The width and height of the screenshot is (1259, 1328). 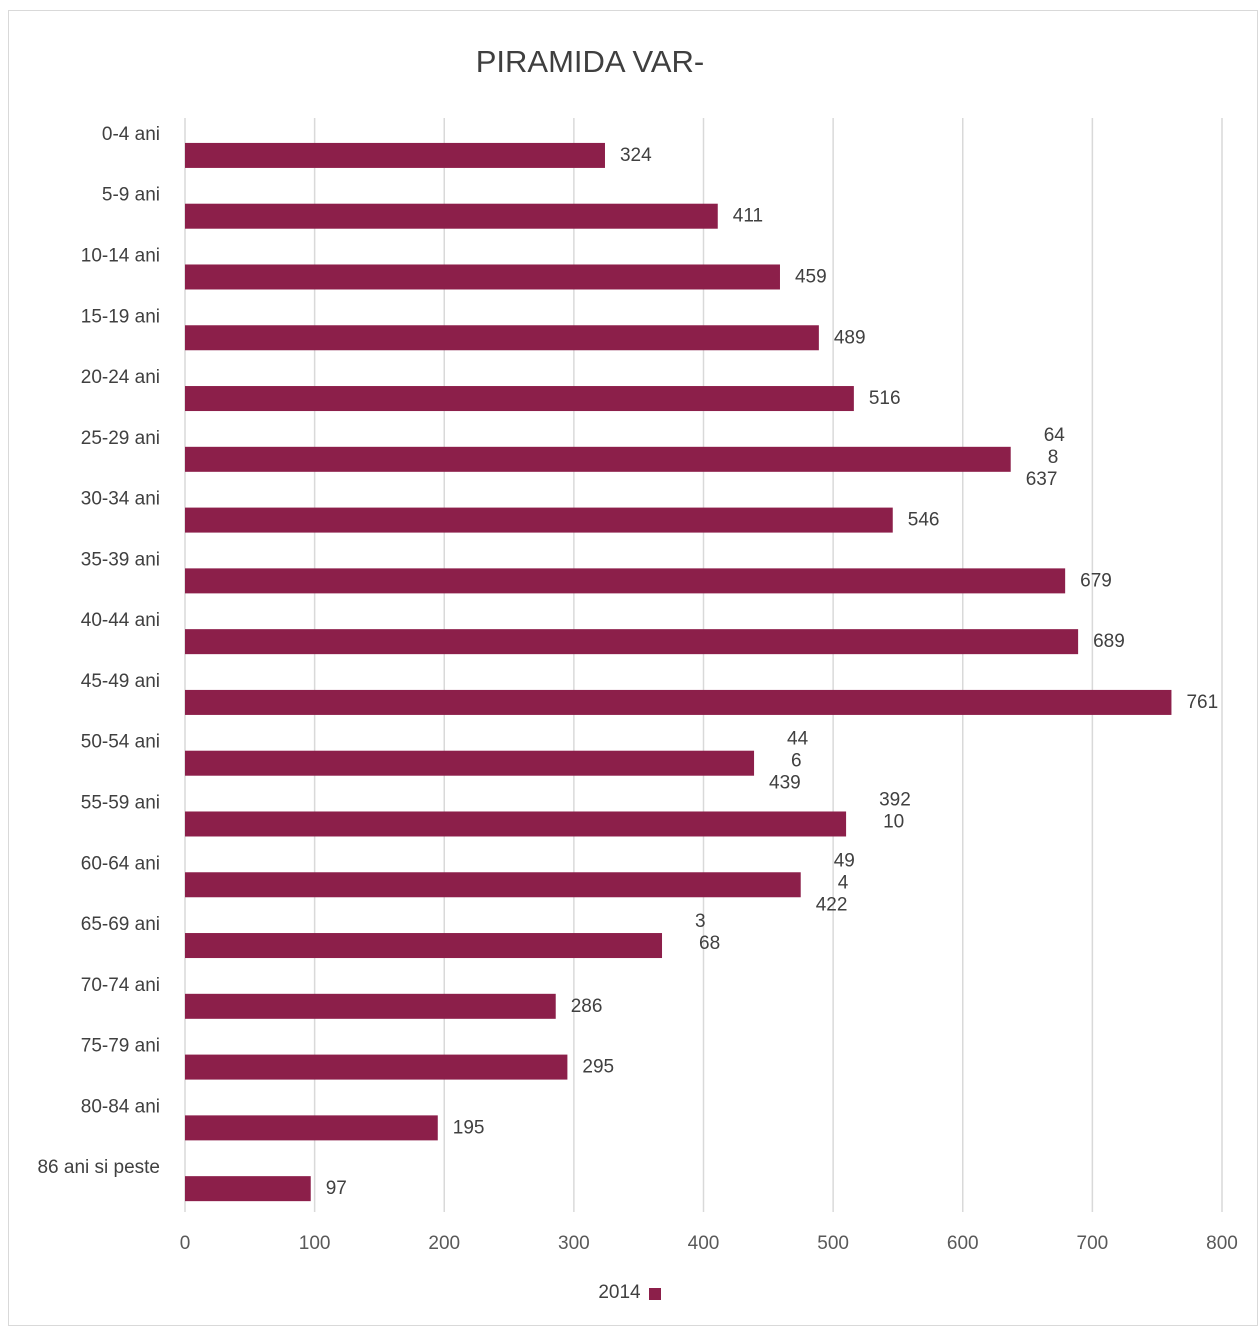 What do you see at coordinates (1202, 702) in the screenshot?
I see `data-label: 761` at bounding box center [1202, 702].